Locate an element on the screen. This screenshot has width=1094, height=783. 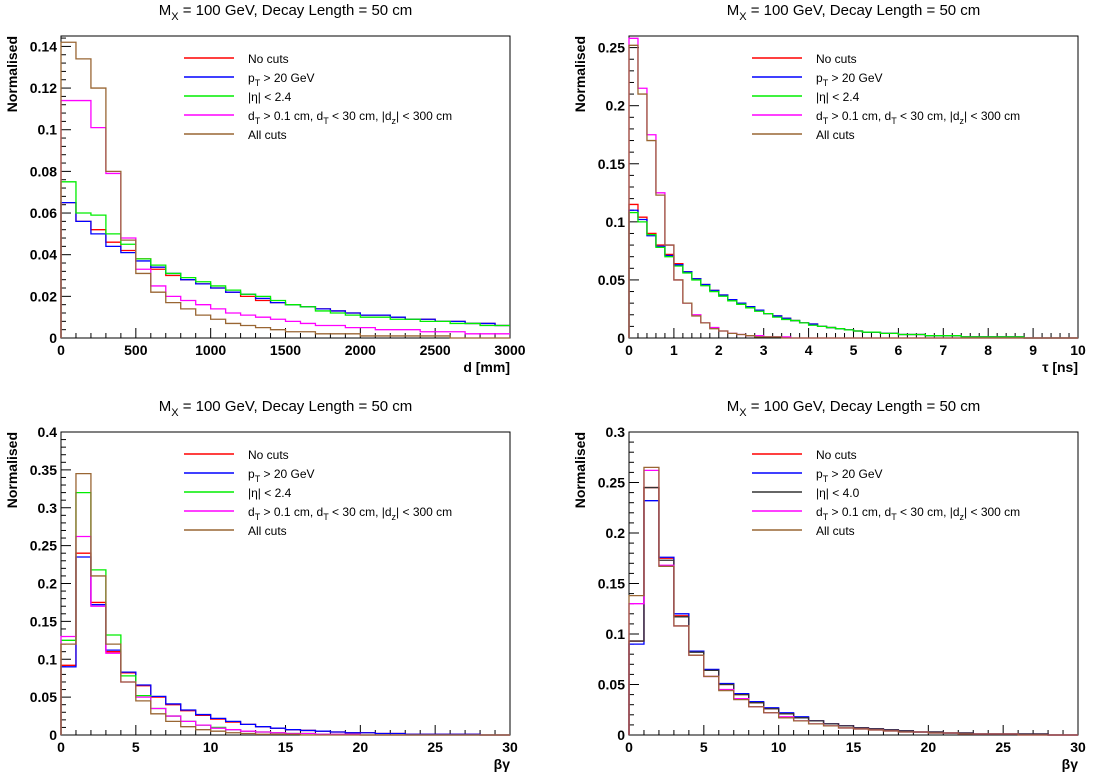
x-tick-label: 2000 is located at coordinates (360, 350).